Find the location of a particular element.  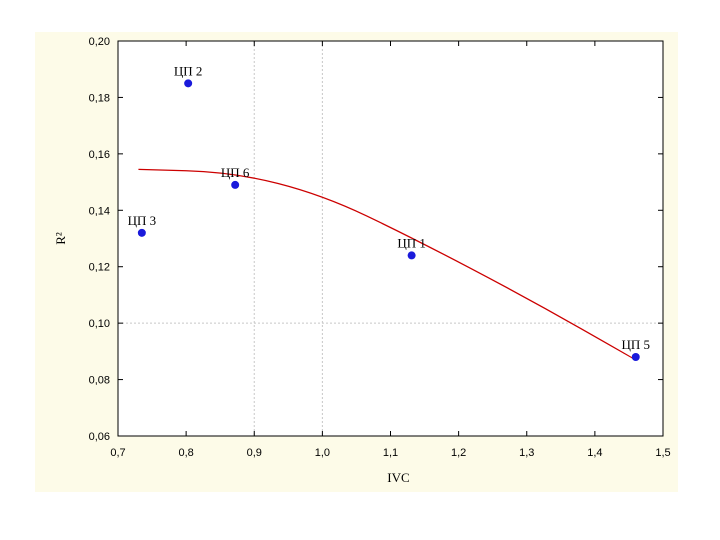

point-label: ЦП 1 is located at coordinates (411, 242).